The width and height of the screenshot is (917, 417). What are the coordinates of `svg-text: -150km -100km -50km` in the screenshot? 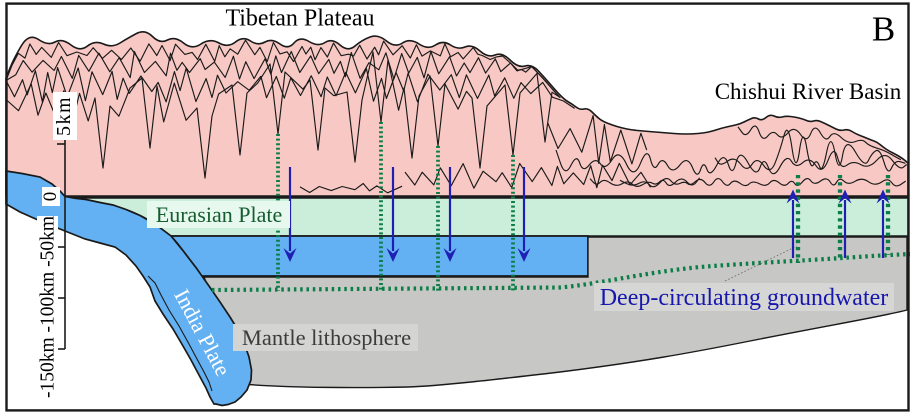 It's located at (48, 307).